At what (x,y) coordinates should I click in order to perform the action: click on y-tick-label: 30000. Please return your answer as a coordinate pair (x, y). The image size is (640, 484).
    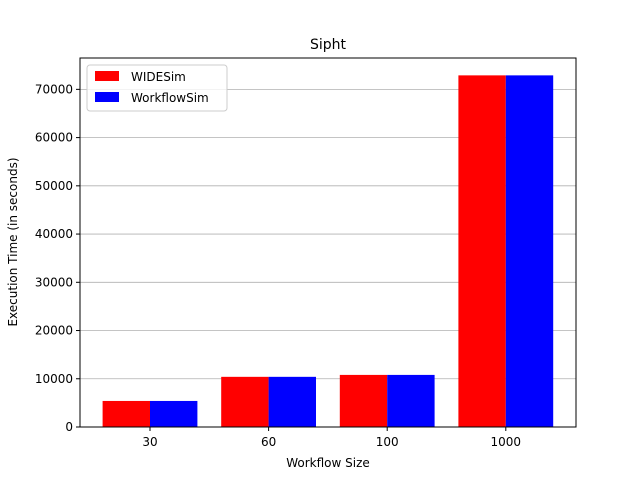
    Looking at the image, I should click on (54, 282).